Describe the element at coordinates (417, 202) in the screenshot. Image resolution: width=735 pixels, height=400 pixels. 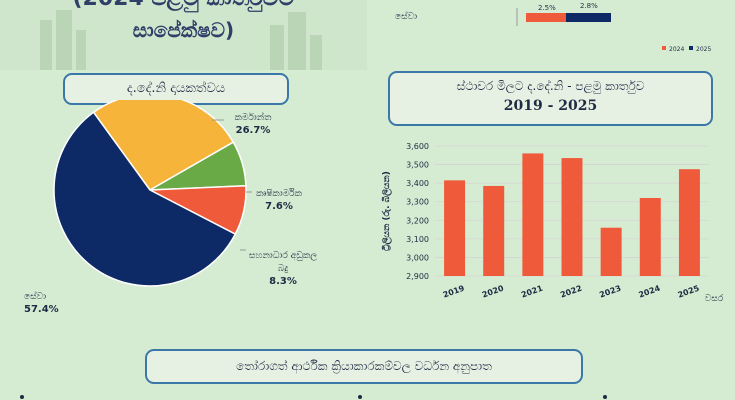
I see `y-tick-label: 3,300` at that location.